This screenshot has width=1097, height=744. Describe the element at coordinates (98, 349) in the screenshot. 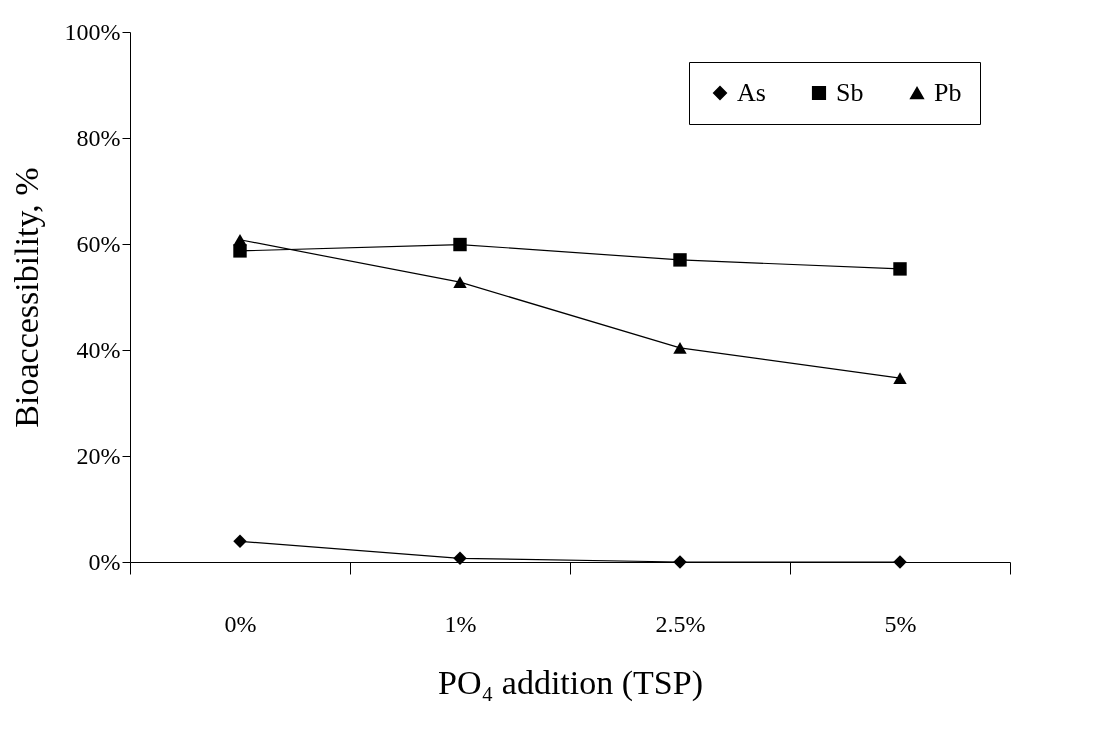

I see `y-tick-label: 40%` at that location.